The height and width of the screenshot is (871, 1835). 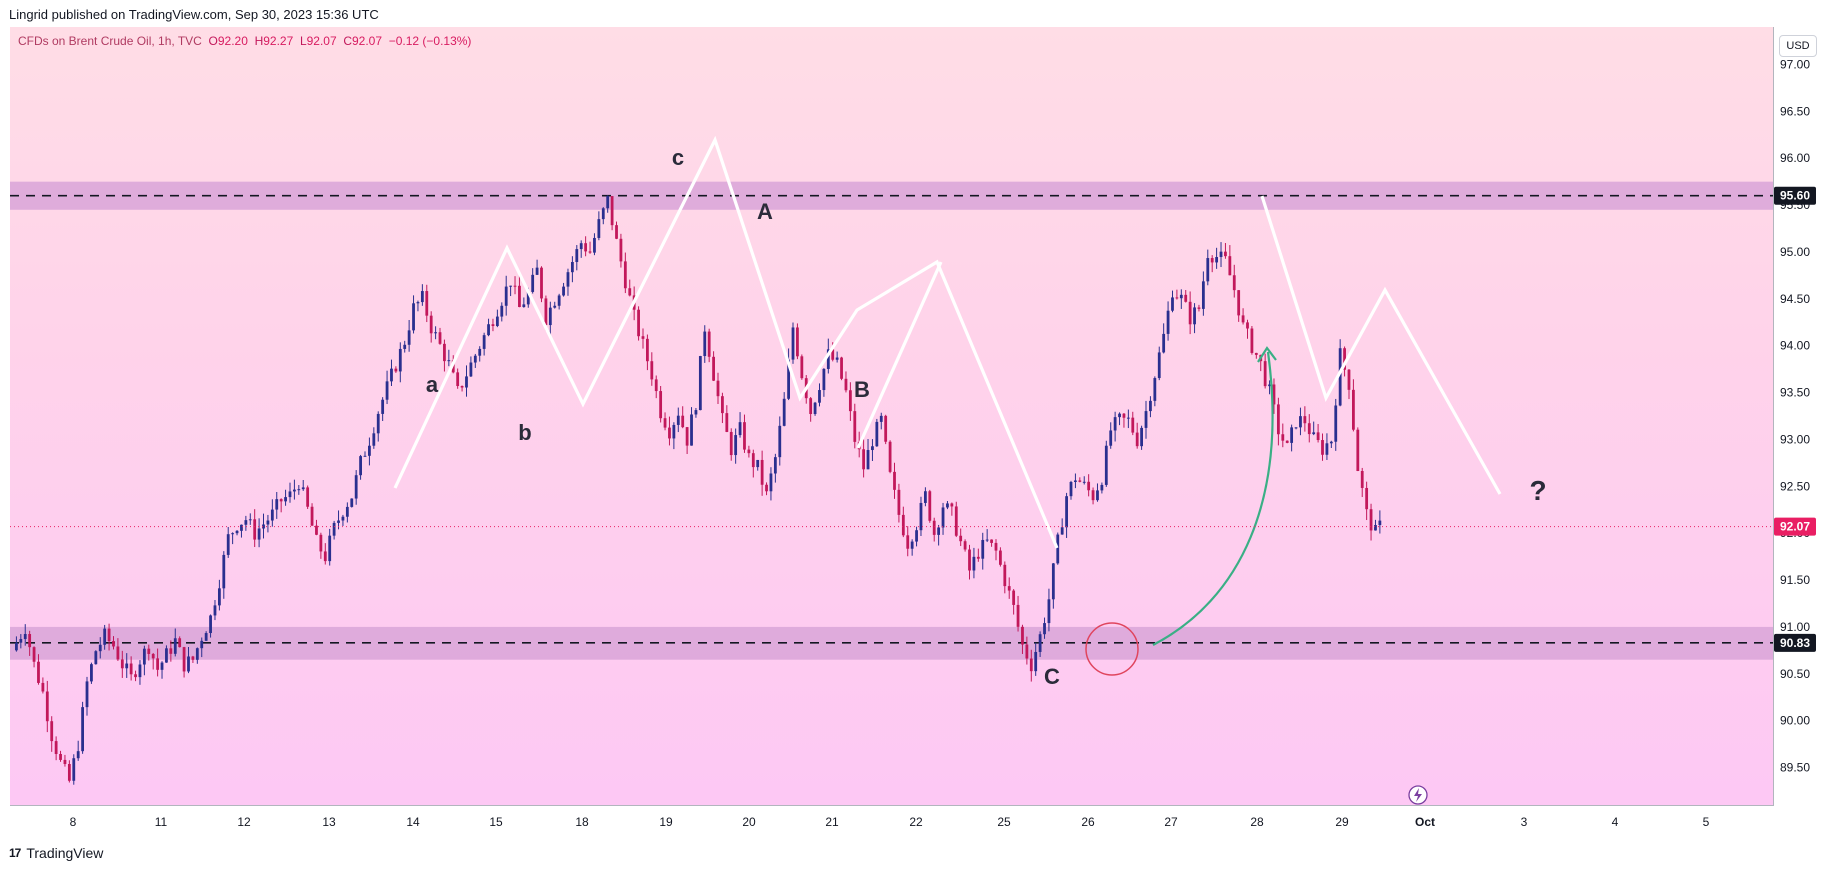 I want to click on x-tick-label: 19, so click(x=666, y=822).